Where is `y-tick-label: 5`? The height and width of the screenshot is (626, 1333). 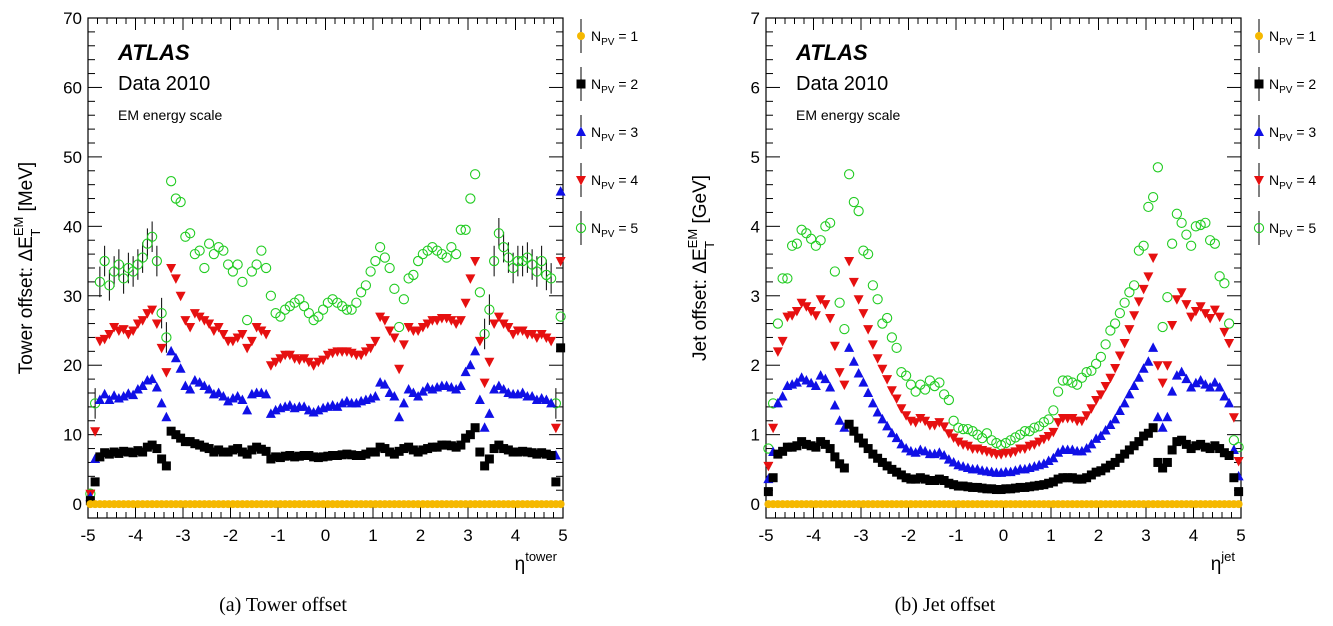
y-tick-label: 5 is located at coordinates (755, 157).